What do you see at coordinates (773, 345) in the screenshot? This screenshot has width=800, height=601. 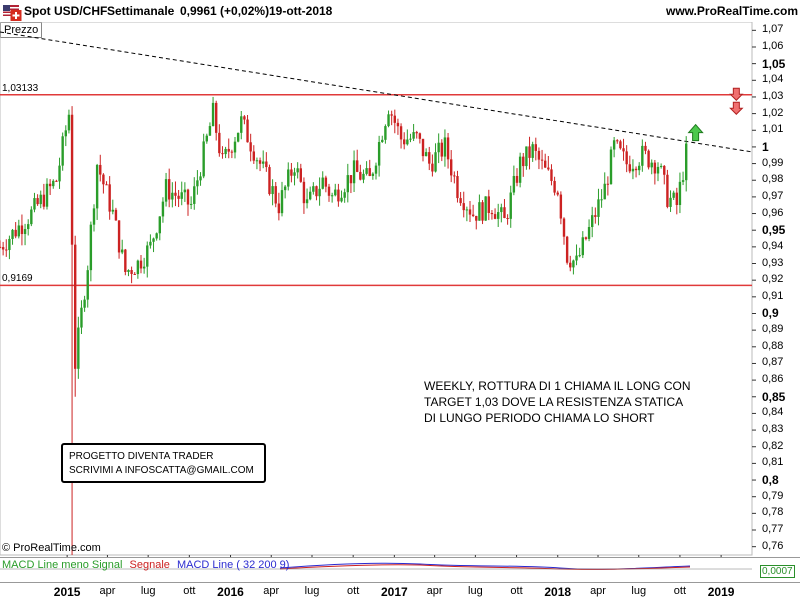 I see `y-tick-label: 0,88` at bounding box center [773, 345].